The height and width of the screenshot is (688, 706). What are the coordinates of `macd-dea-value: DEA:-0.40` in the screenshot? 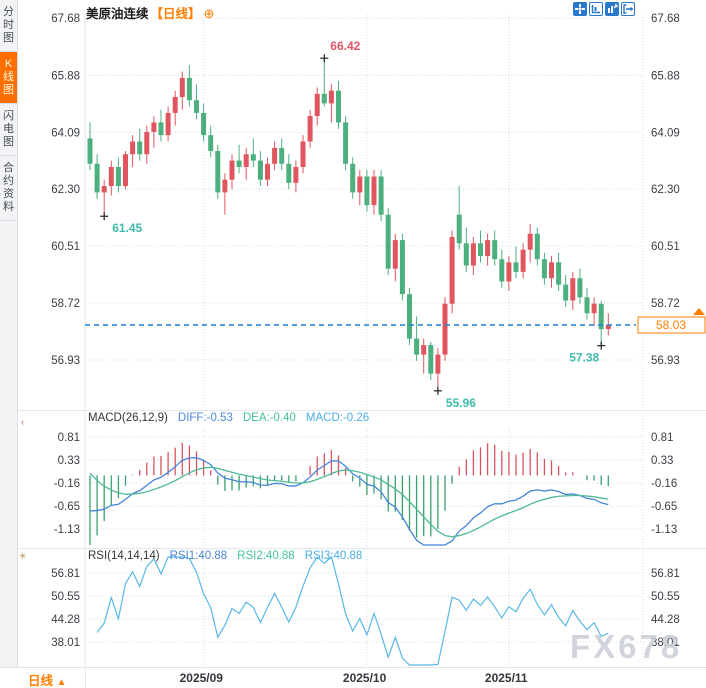 It's located at (269, 418).